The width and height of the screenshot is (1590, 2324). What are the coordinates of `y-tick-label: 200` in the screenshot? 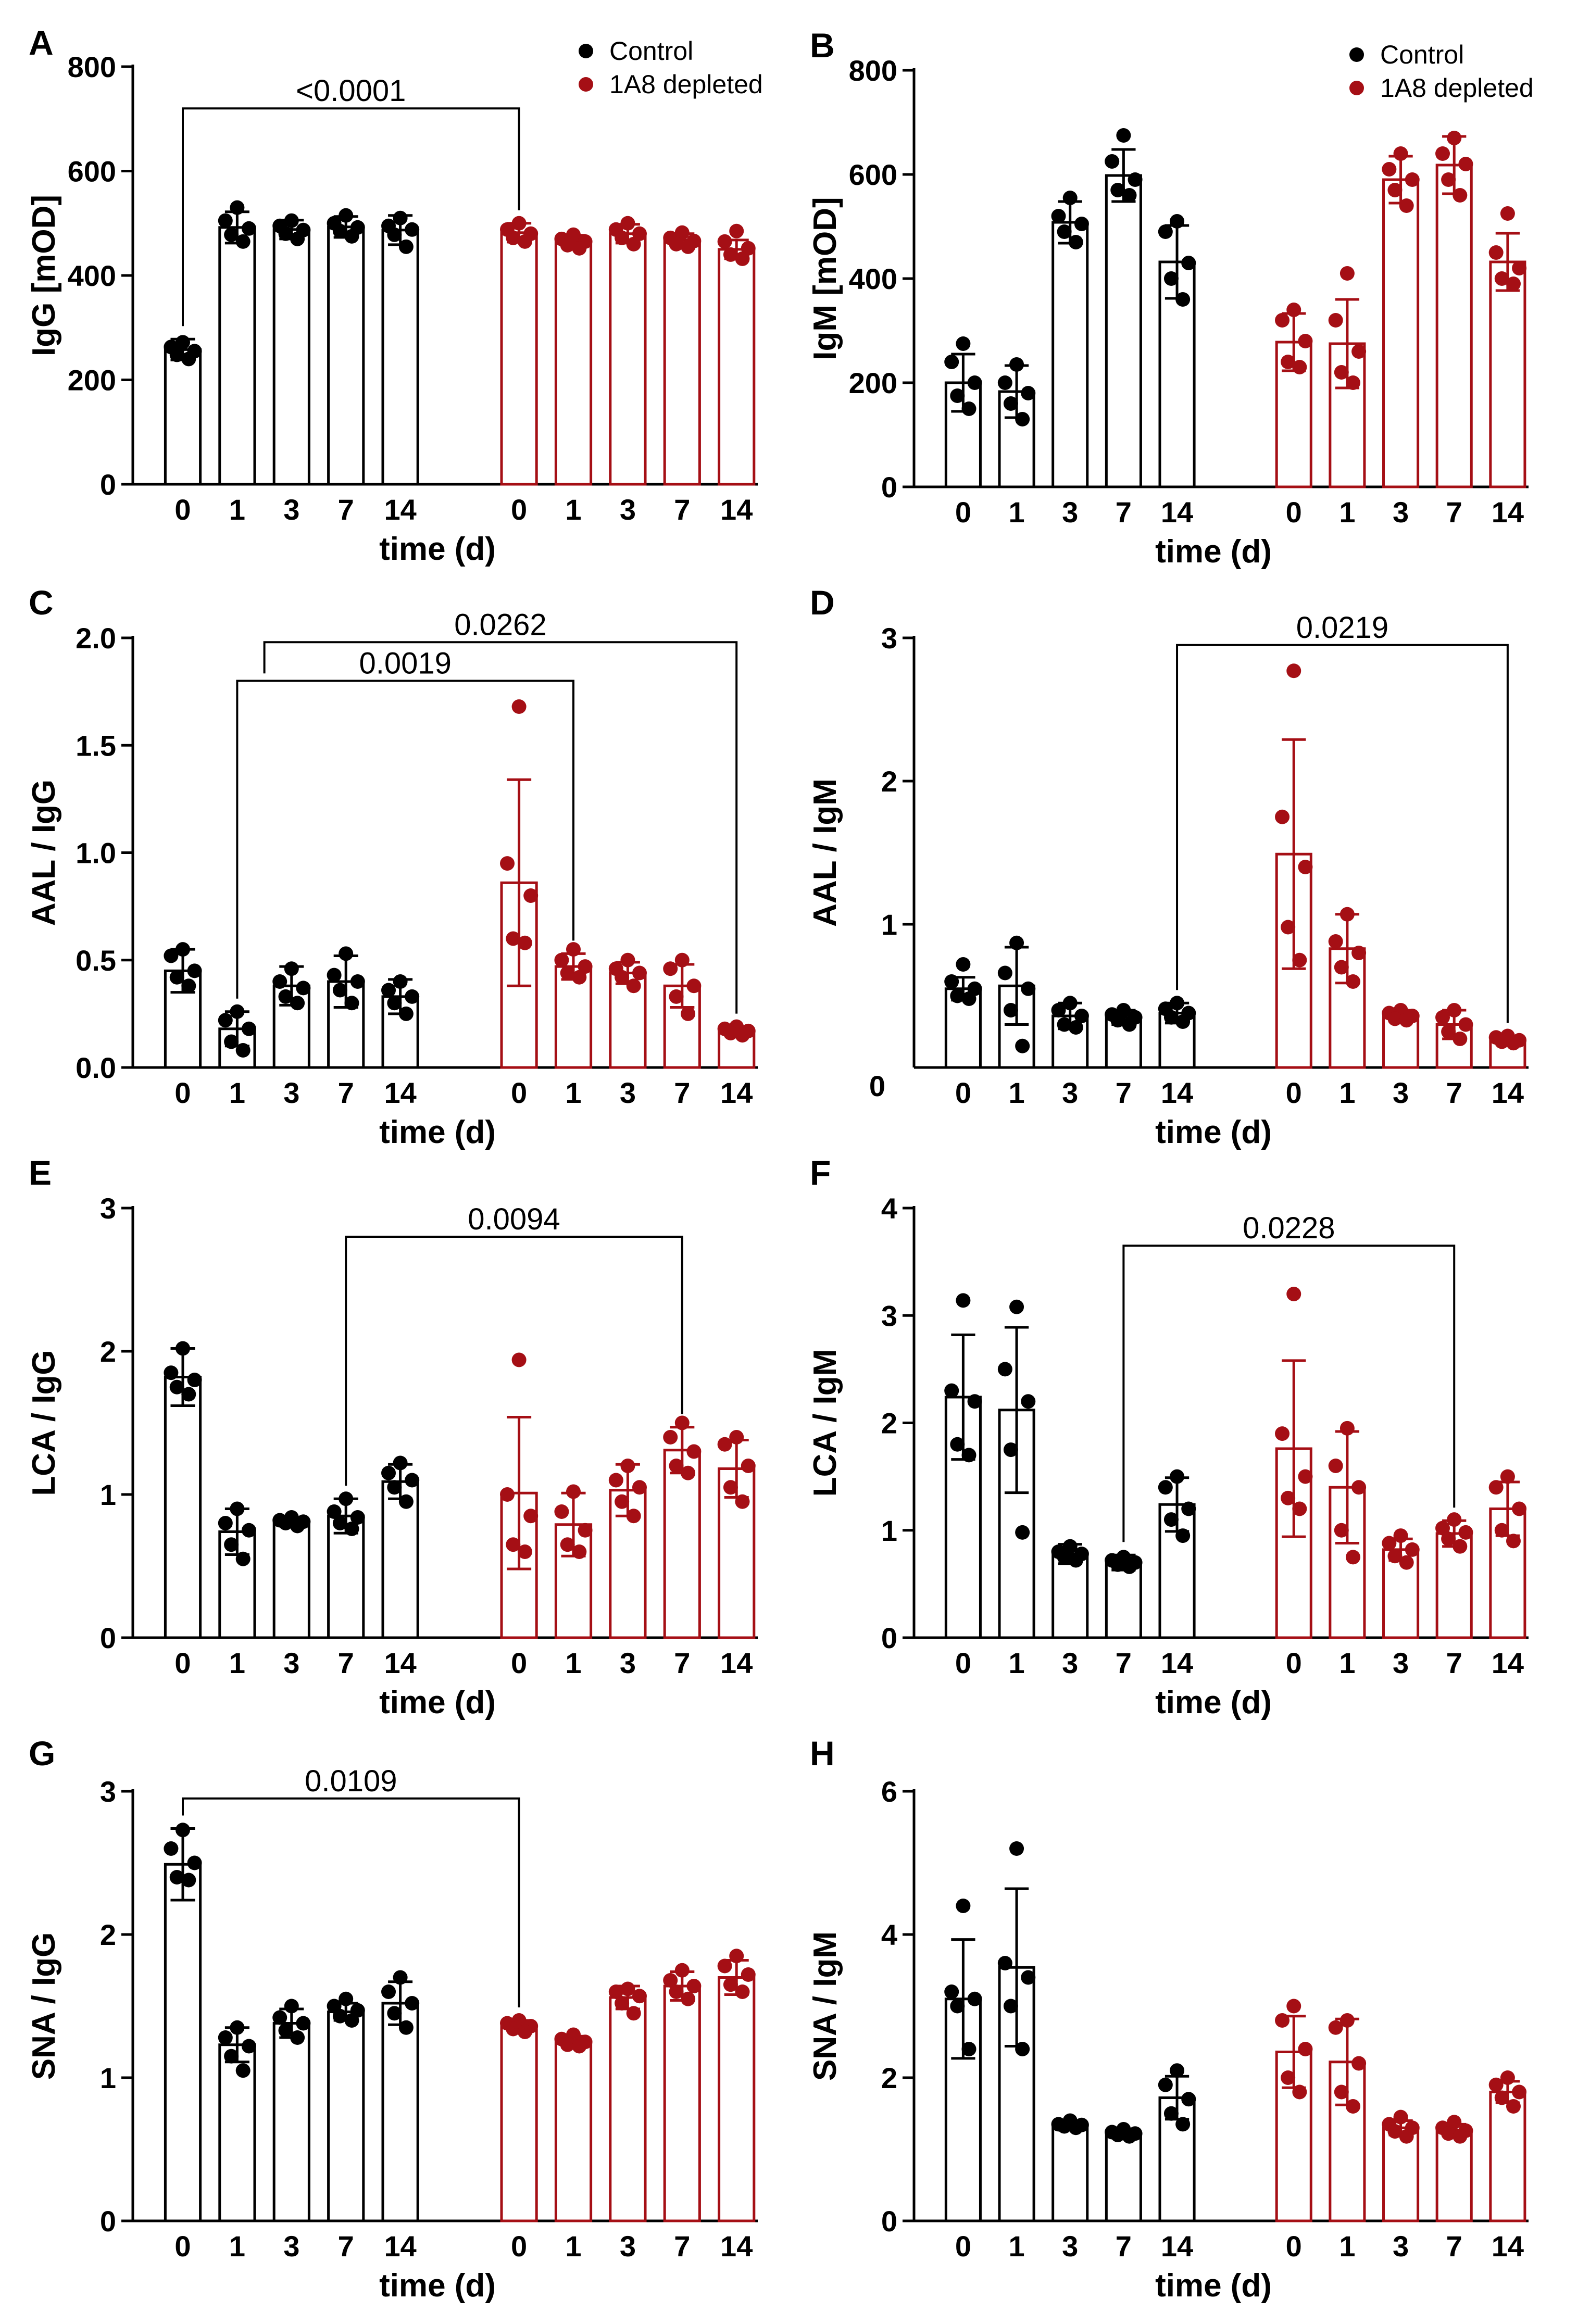 It's located at (92, 380).